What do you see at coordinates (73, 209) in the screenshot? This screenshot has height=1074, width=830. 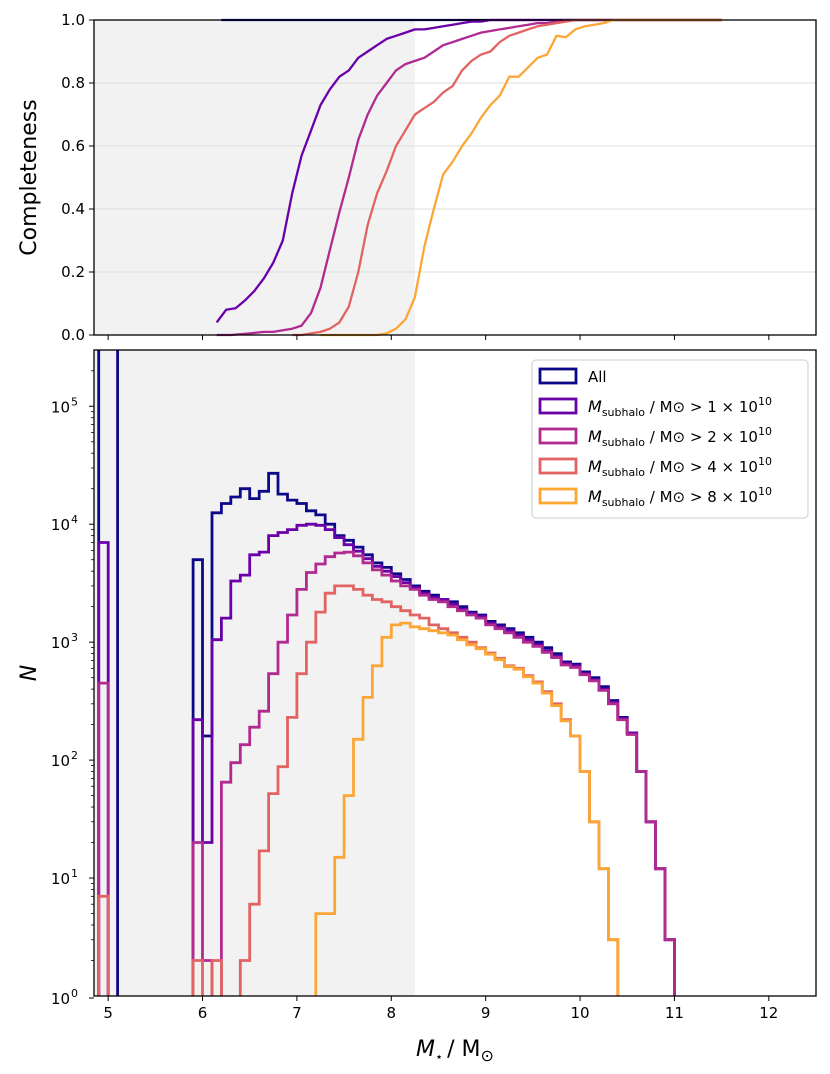 I see `top-ytick-label: 0.4` at bounding box center [73, 209].